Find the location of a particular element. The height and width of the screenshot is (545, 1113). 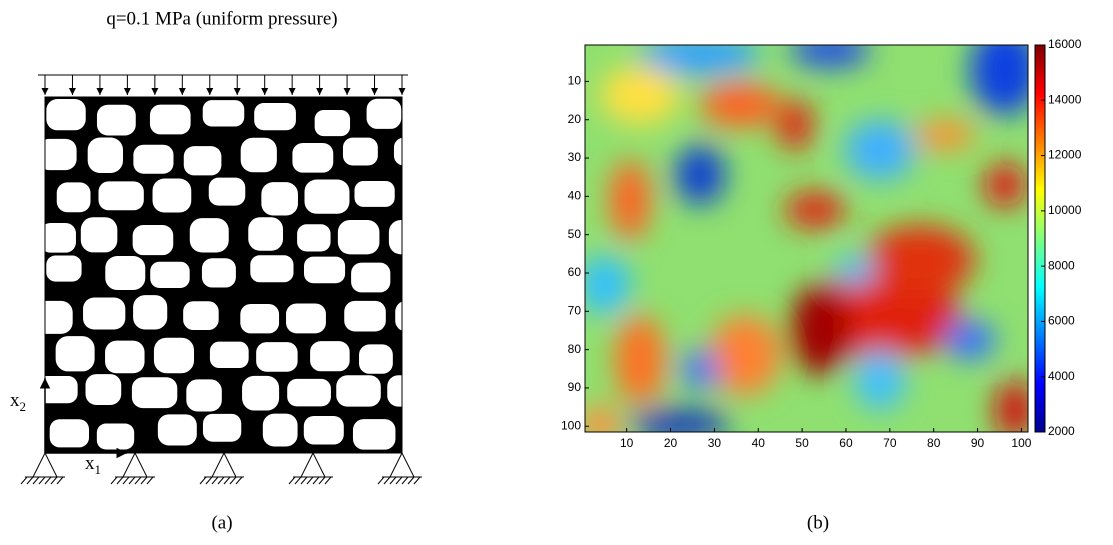

colorbar-tick-label: 16000 is located at coordinates (1065, 44).